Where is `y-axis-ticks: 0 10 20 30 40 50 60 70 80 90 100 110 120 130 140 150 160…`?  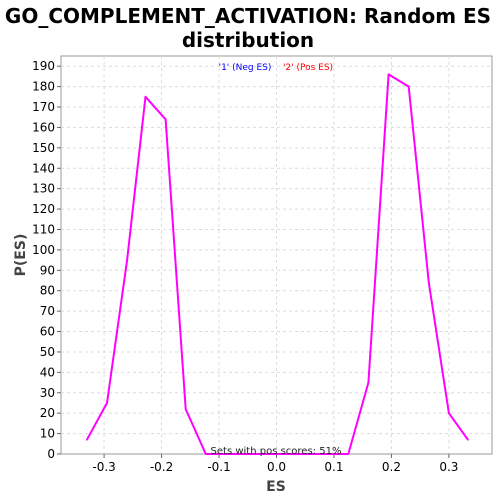
y-axis-ticks: 0 10 20 30 40 50 60 70 80 90 100 110 120 130 140 150 160… is located at coordinates (46, 260).